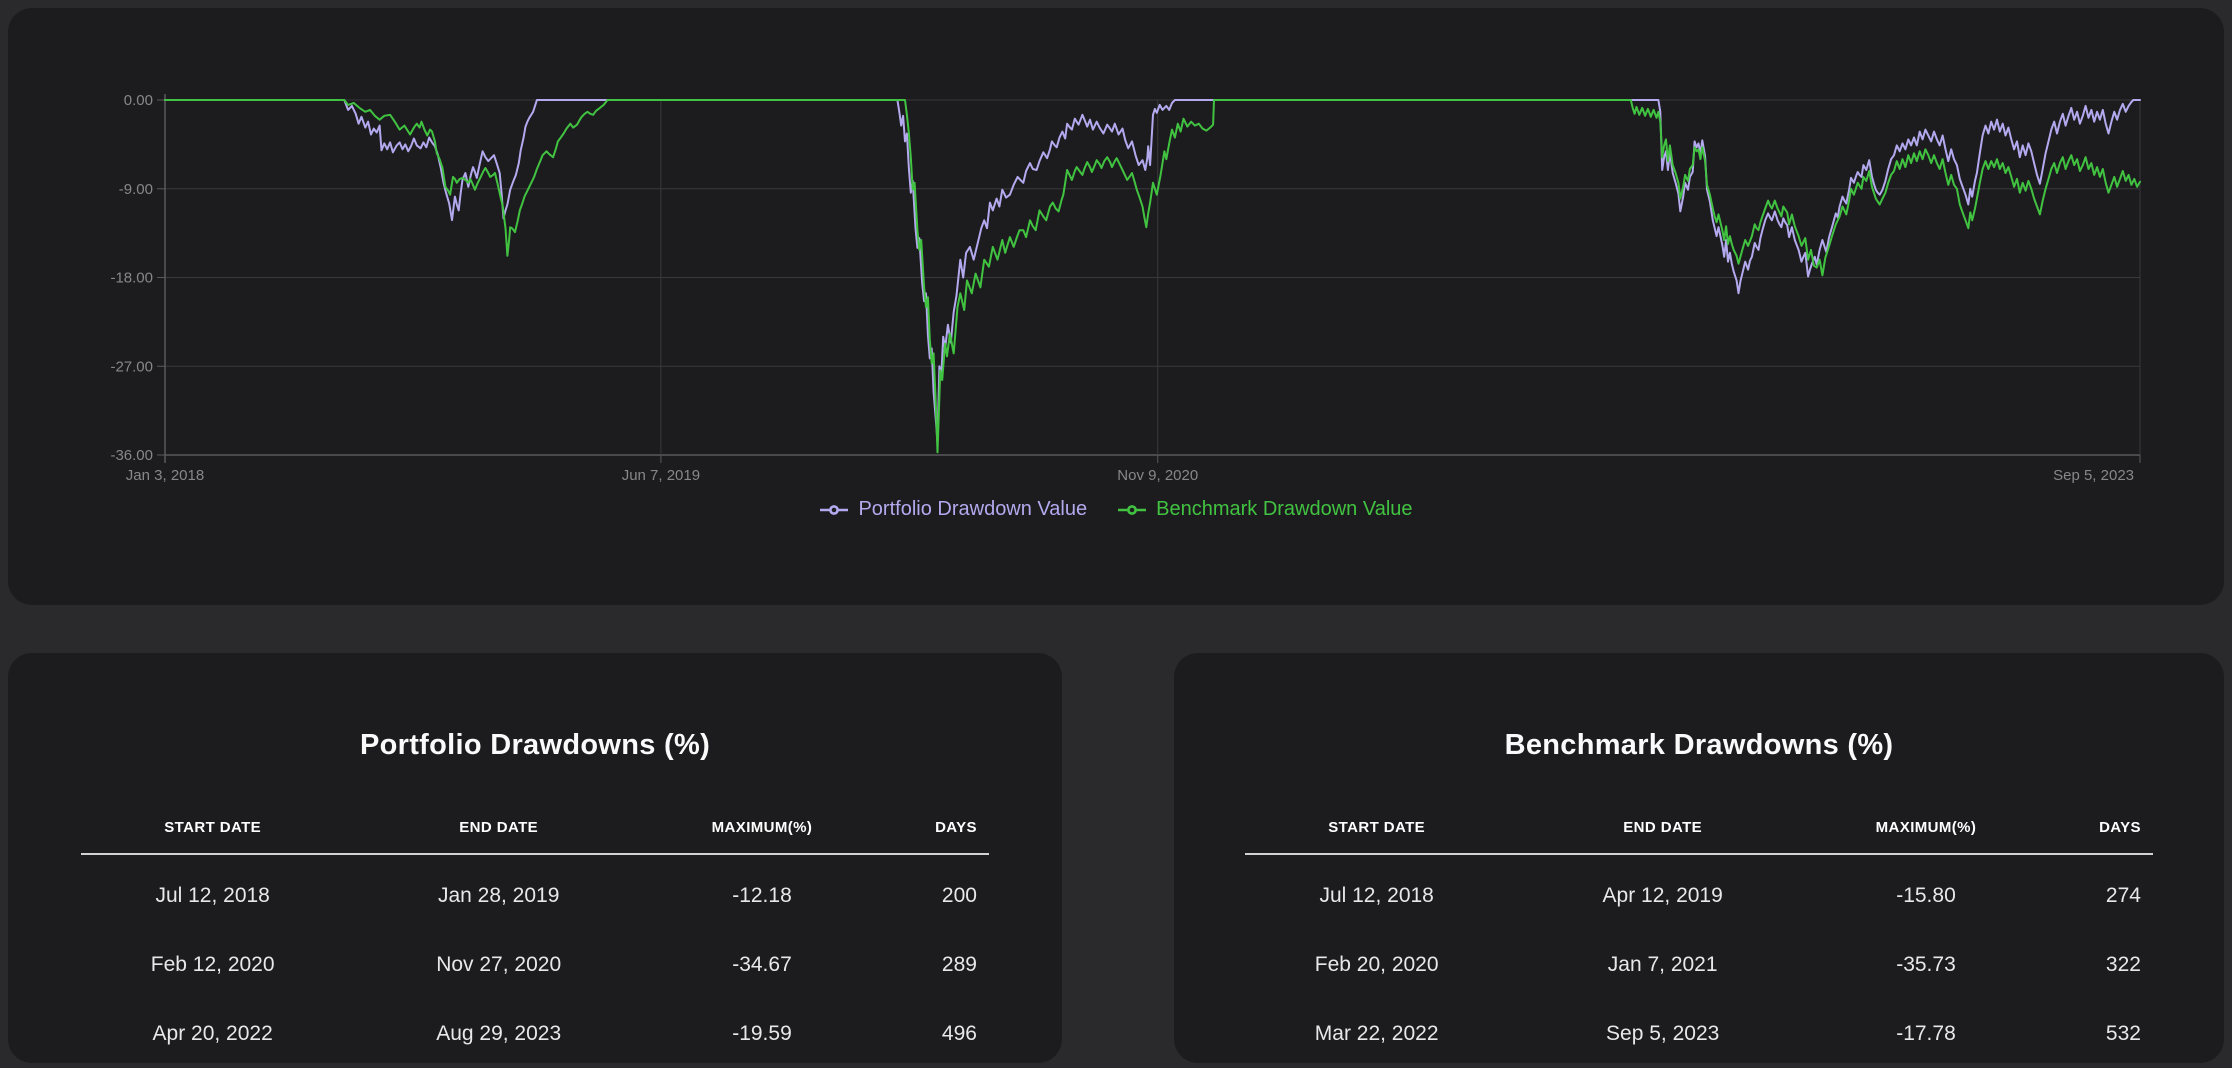 This screenshot has width=2232, height=1068. I want to click on x-axis-tick-label: Nov 9, 2020, so click(1157, 475).